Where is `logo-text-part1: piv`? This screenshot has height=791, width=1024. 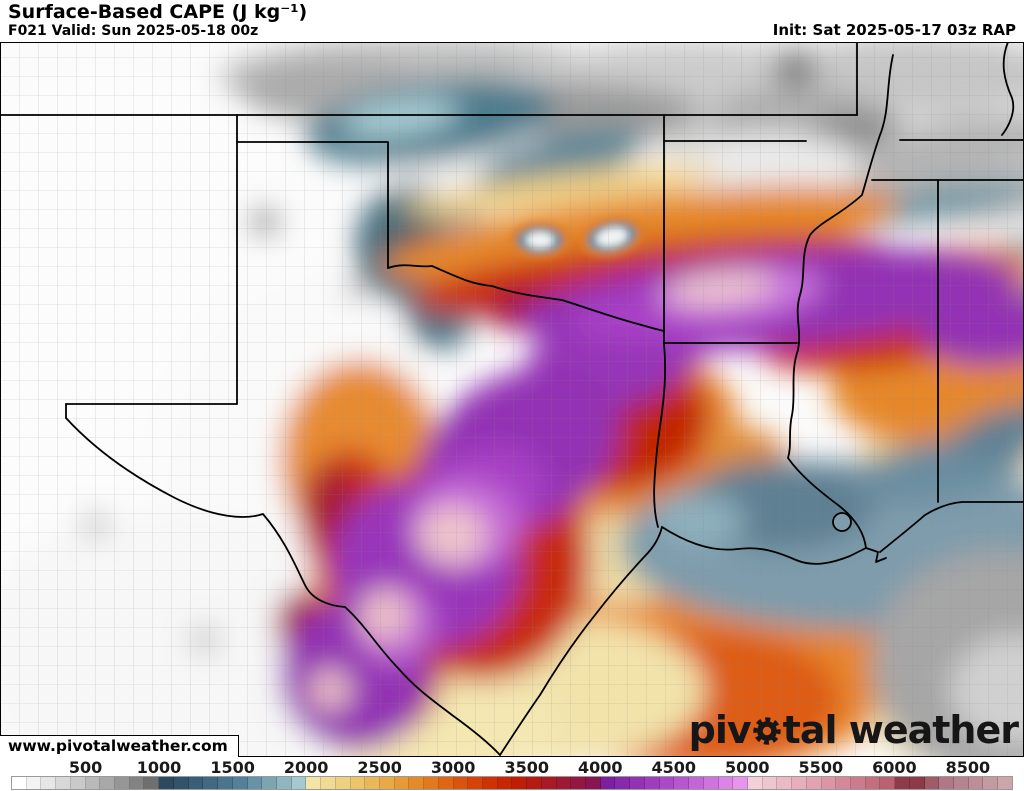
logo-text-part1: piv is located at coordinates (720, 730).